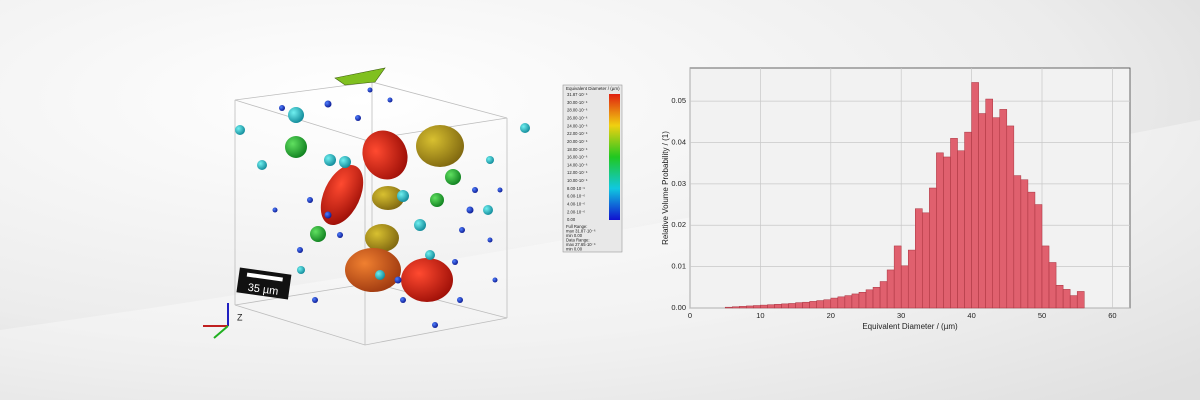 This screenshot has height=400, width=1200. Describe the element at coordinates (240, 317) in the screenshot. I see `axis-z-label: Z` at that location.